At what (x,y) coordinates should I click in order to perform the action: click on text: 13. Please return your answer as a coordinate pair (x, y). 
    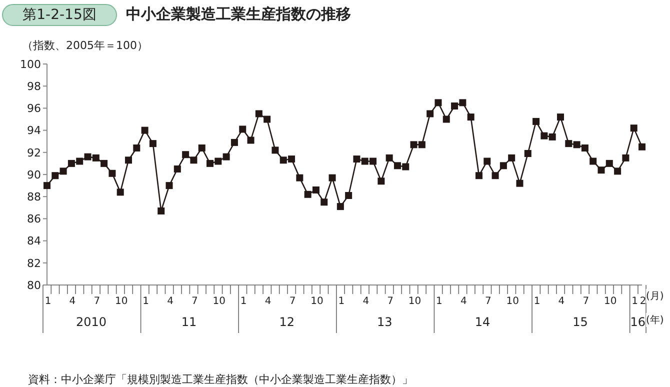
    Looking at the image, I should click on (384, 322).